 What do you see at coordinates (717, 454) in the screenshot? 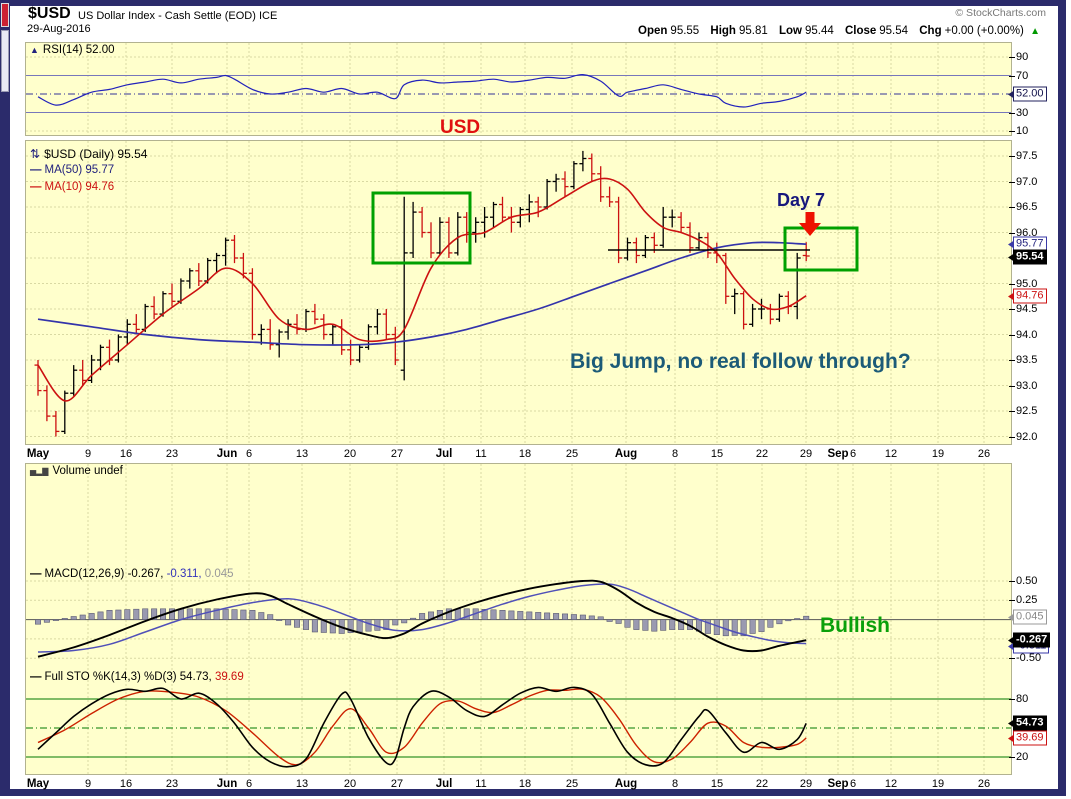
I see `date-axis-label: 15` at bounding box center [717, 454].